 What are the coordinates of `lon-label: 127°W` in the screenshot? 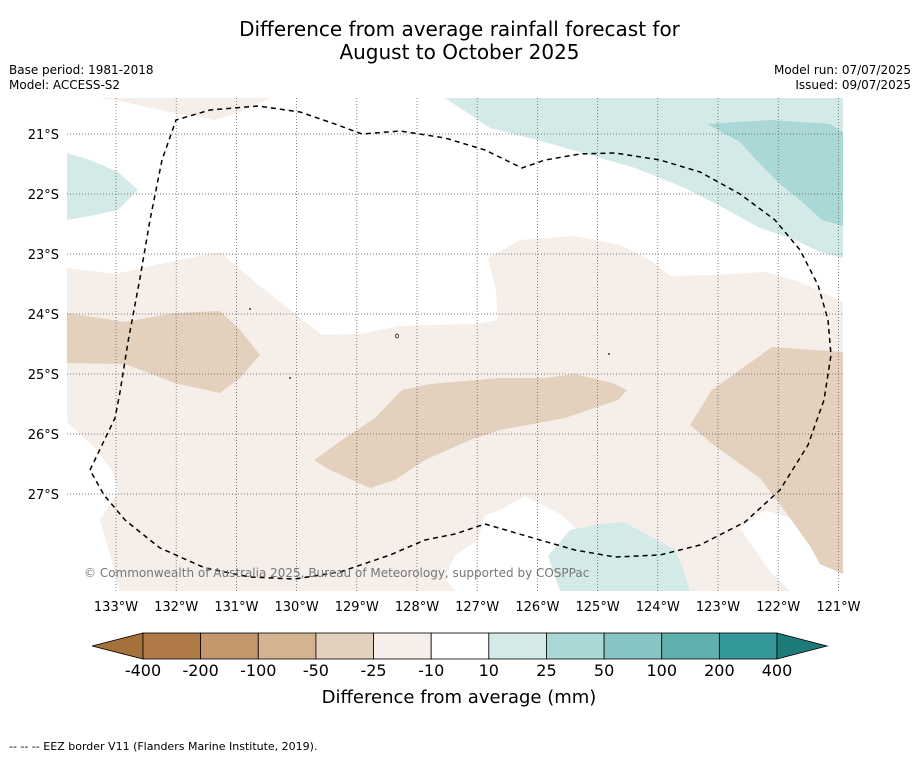 It's located at (477, 607).